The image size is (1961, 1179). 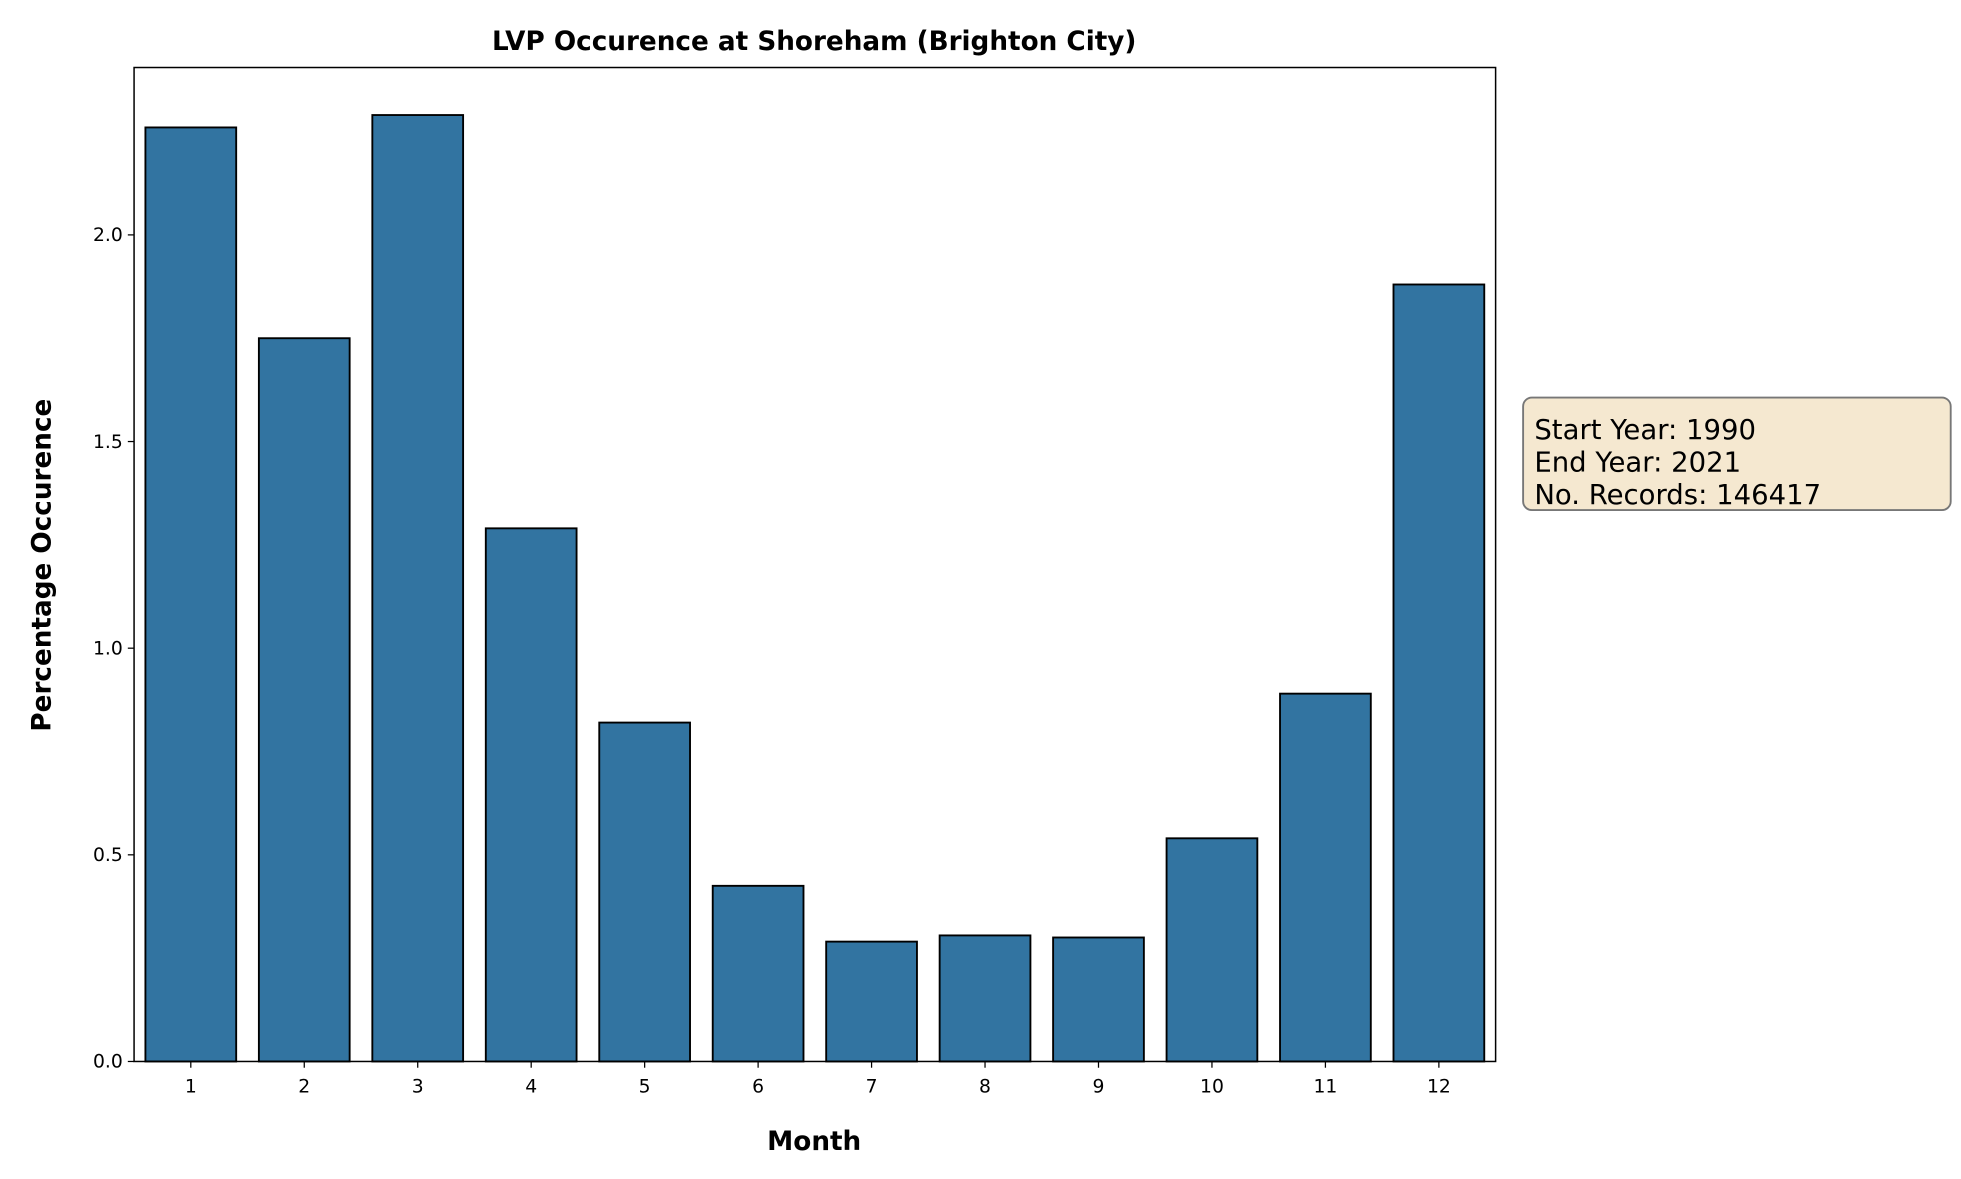 I want to click on y-axis-label: Percentage Occurence, so click(x=42, y=565).